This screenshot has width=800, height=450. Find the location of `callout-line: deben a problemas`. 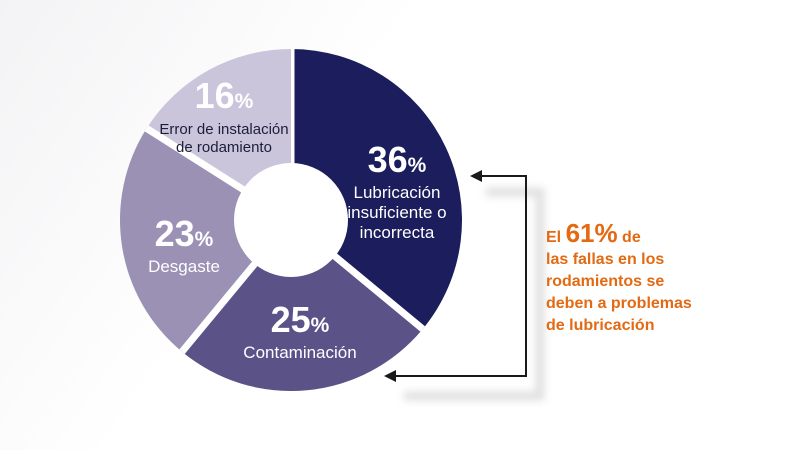

callout-line: deben a problemas is located at coordinates (619, 303).